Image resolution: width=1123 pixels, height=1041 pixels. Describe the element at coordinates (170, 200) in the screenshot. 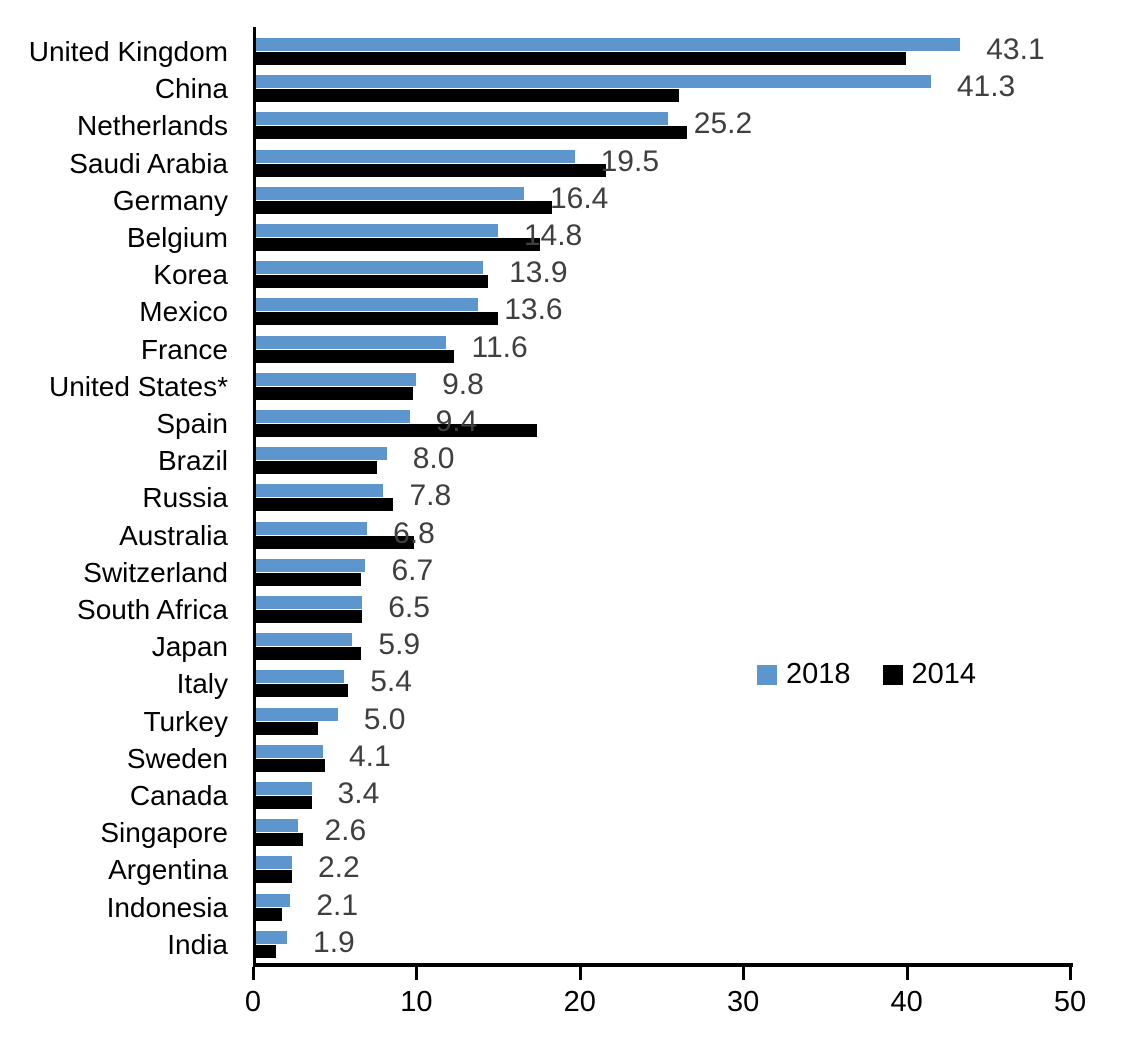

I see `category-label: Germany` at that location.